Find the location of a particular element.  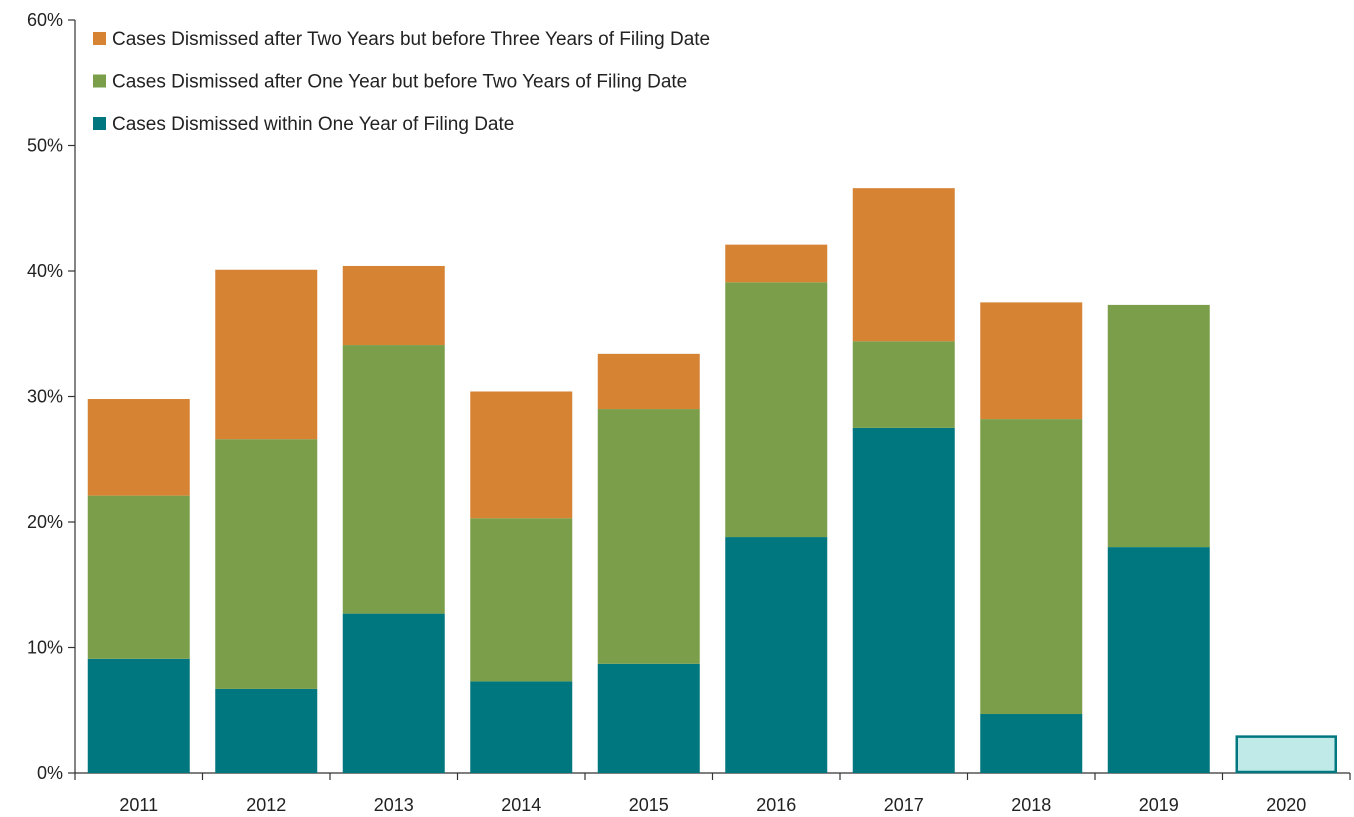

x-tick-label: 2016 is located at coordinates (776, 805).